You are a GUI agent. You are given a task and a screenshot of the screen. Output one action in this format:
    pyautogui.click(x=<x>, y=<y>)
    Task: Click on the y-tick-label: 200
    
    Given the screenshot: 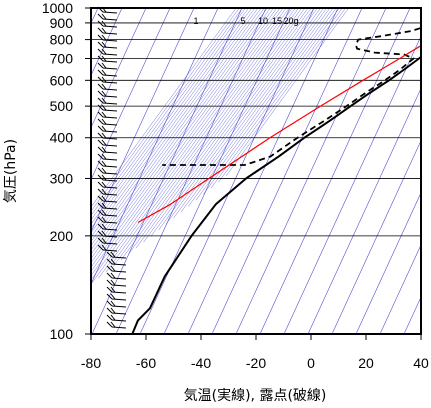 What is the action you would take?
    pyautogui.click(x=62, y=236)
    